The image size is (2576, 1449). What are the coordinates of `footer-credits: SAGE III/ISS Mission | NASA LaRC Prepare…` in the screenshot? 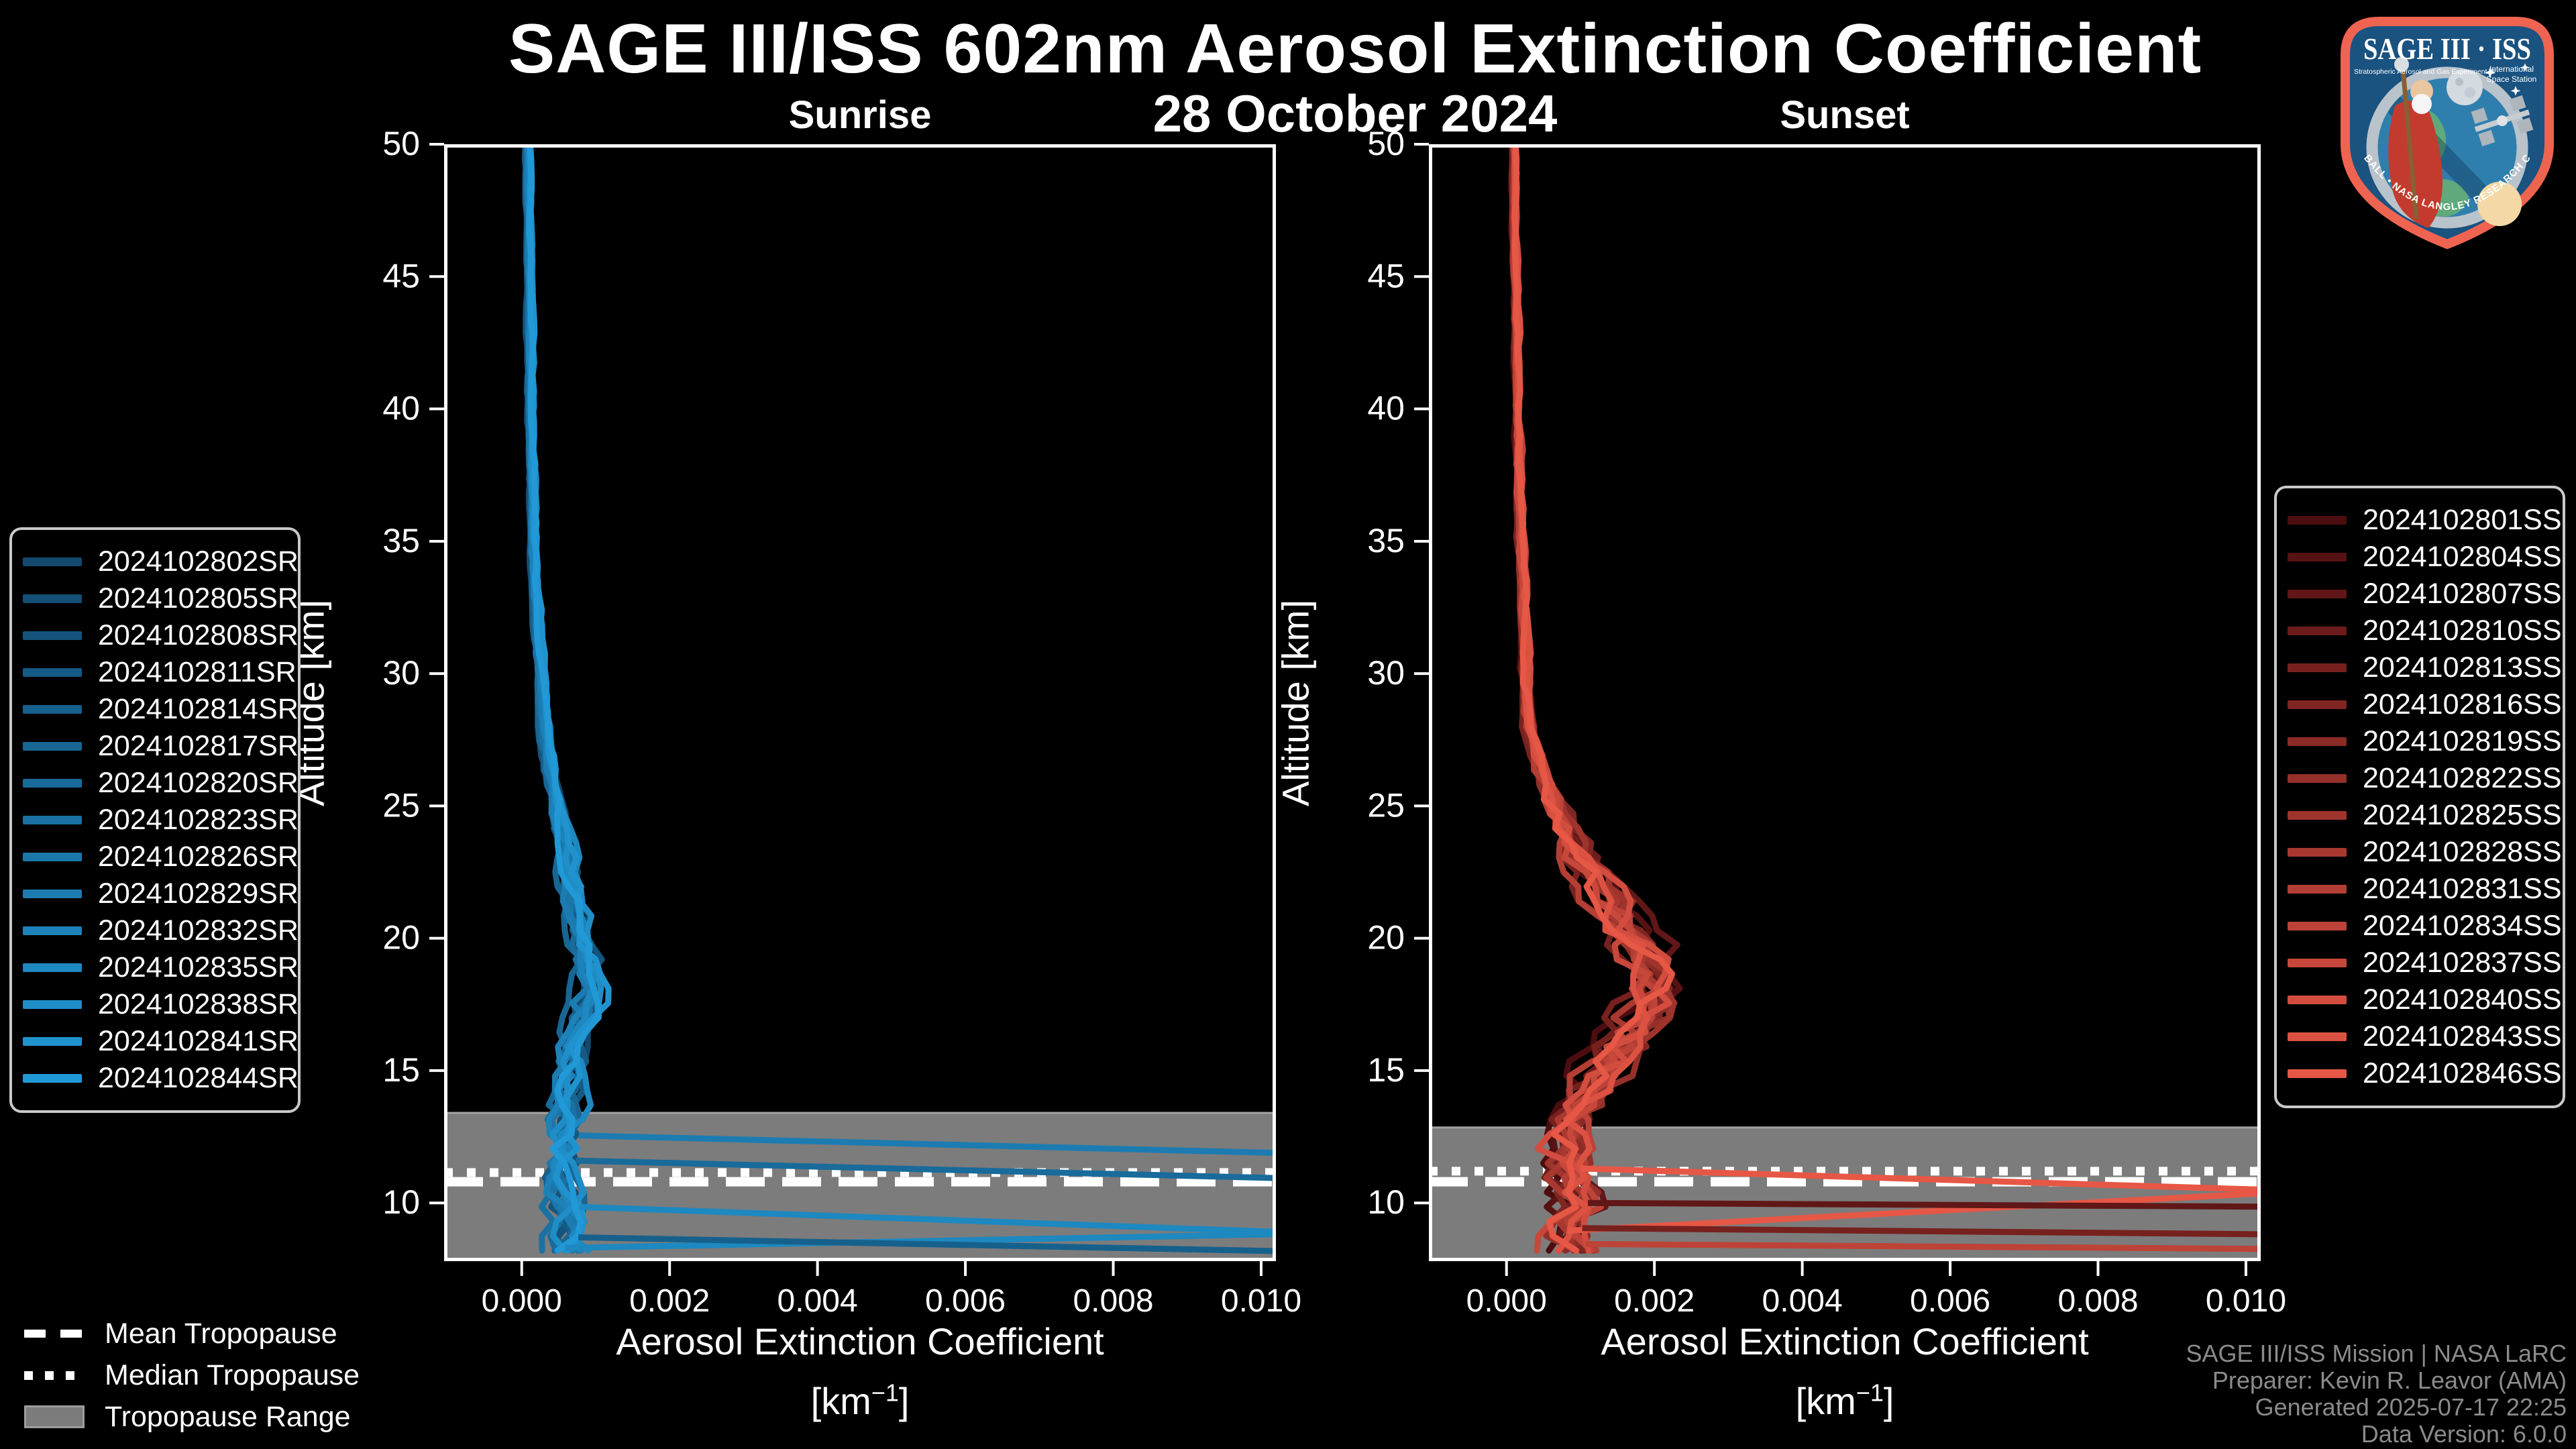 It's located at (2376, 1394).